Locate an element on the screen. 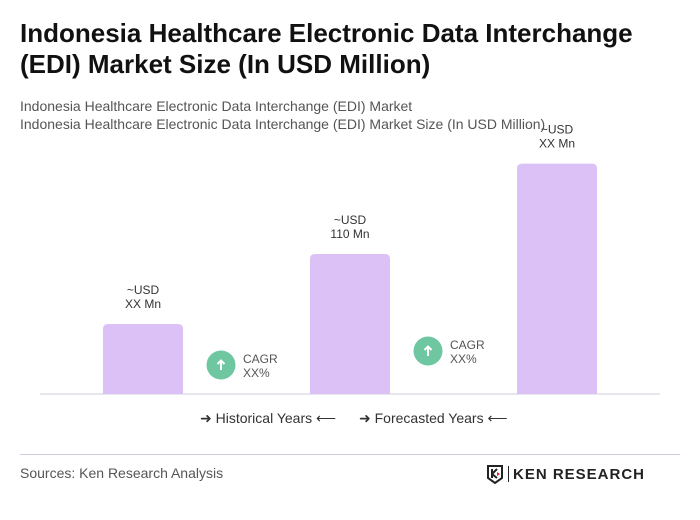 This screenshot has height=520, width=700. logo-text: KEN RESEARCH is located at coordinates (579, 474).